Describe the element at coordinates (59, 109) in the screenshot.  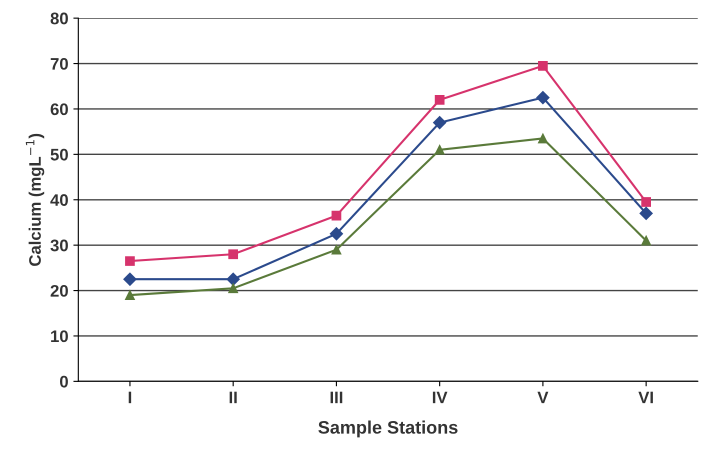
I see `y-tick-label: 60` at that location.